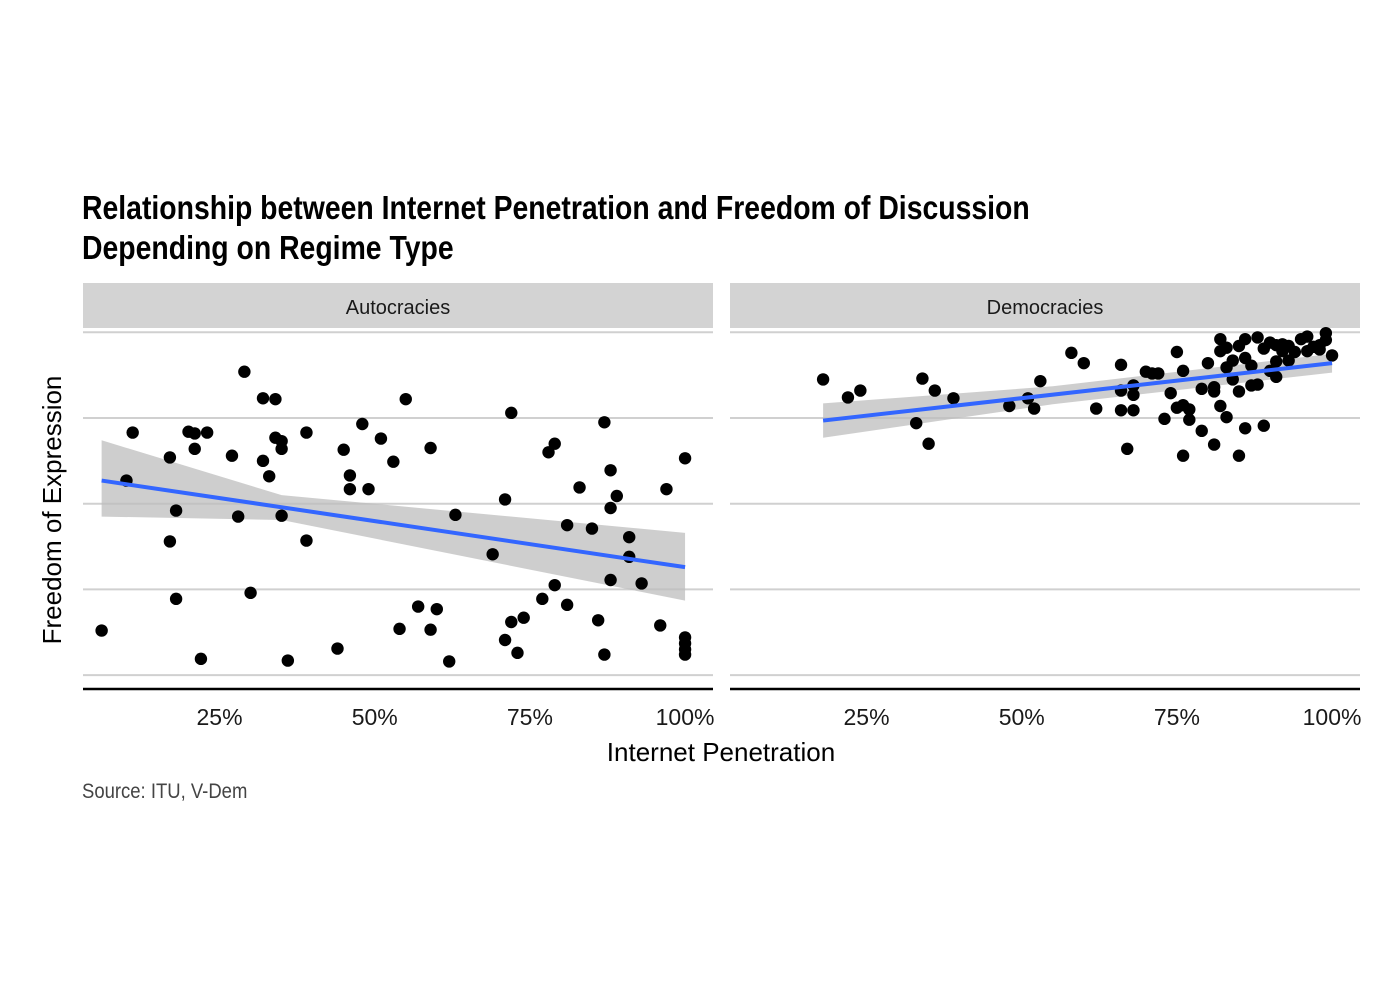 This screenshot has height=1000, width=1400. Describe the element at coordinates (165, 791) in the screenshot. I see `source-caption: Source: ITU, V-Dem` at that location.